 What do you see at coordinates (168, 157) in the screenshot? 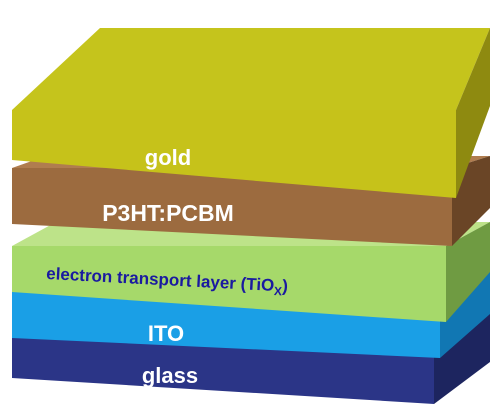
I see `gold-label: gold` at bounding box center [168, 157].